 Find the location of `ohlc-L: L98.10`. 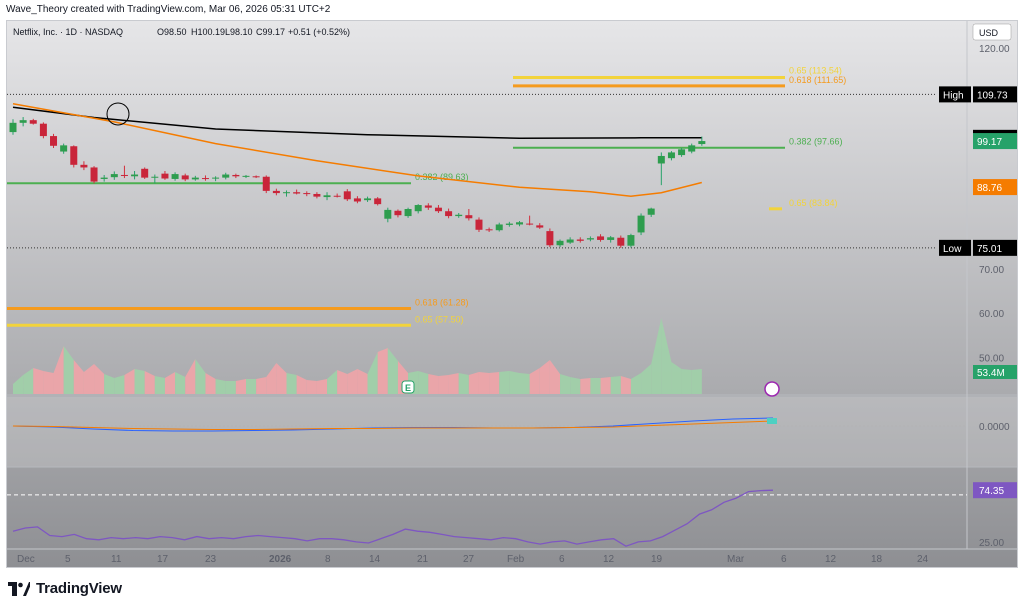

ohlc-L: L98.10 is located at coordinates (239, 32).